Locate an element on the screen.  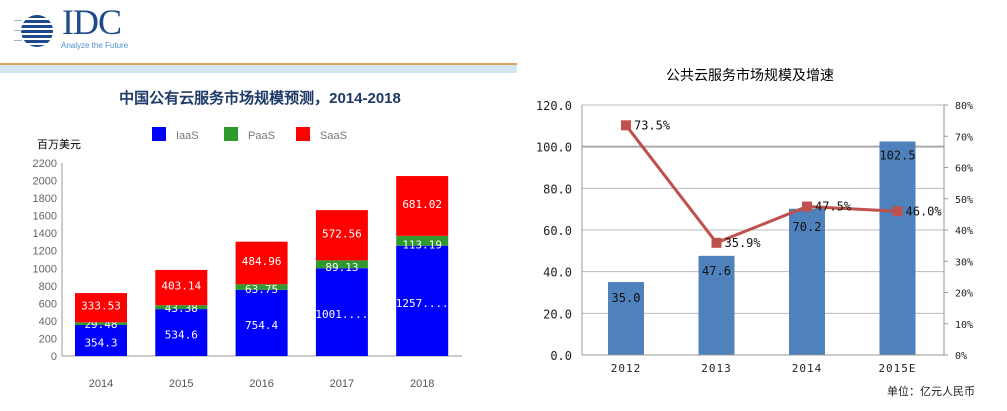
x-tick-label: 2017 is located at coordinates (342, 384).